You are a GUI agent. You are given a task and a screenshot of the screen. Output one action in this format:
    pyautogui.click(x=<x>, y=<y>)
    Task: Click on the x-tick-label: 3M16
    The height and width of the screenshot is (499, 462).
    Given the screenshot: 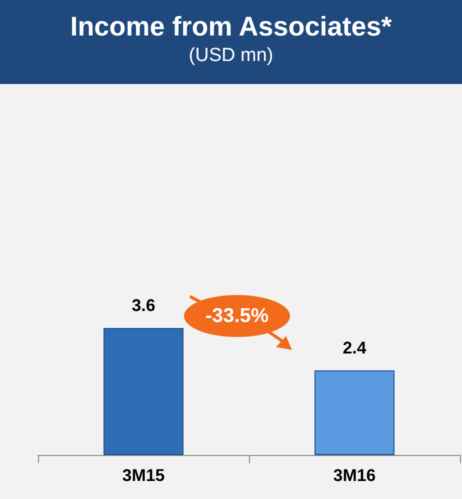 What is the action you would take?
    pyautogui.click(x=354, y=475)
    